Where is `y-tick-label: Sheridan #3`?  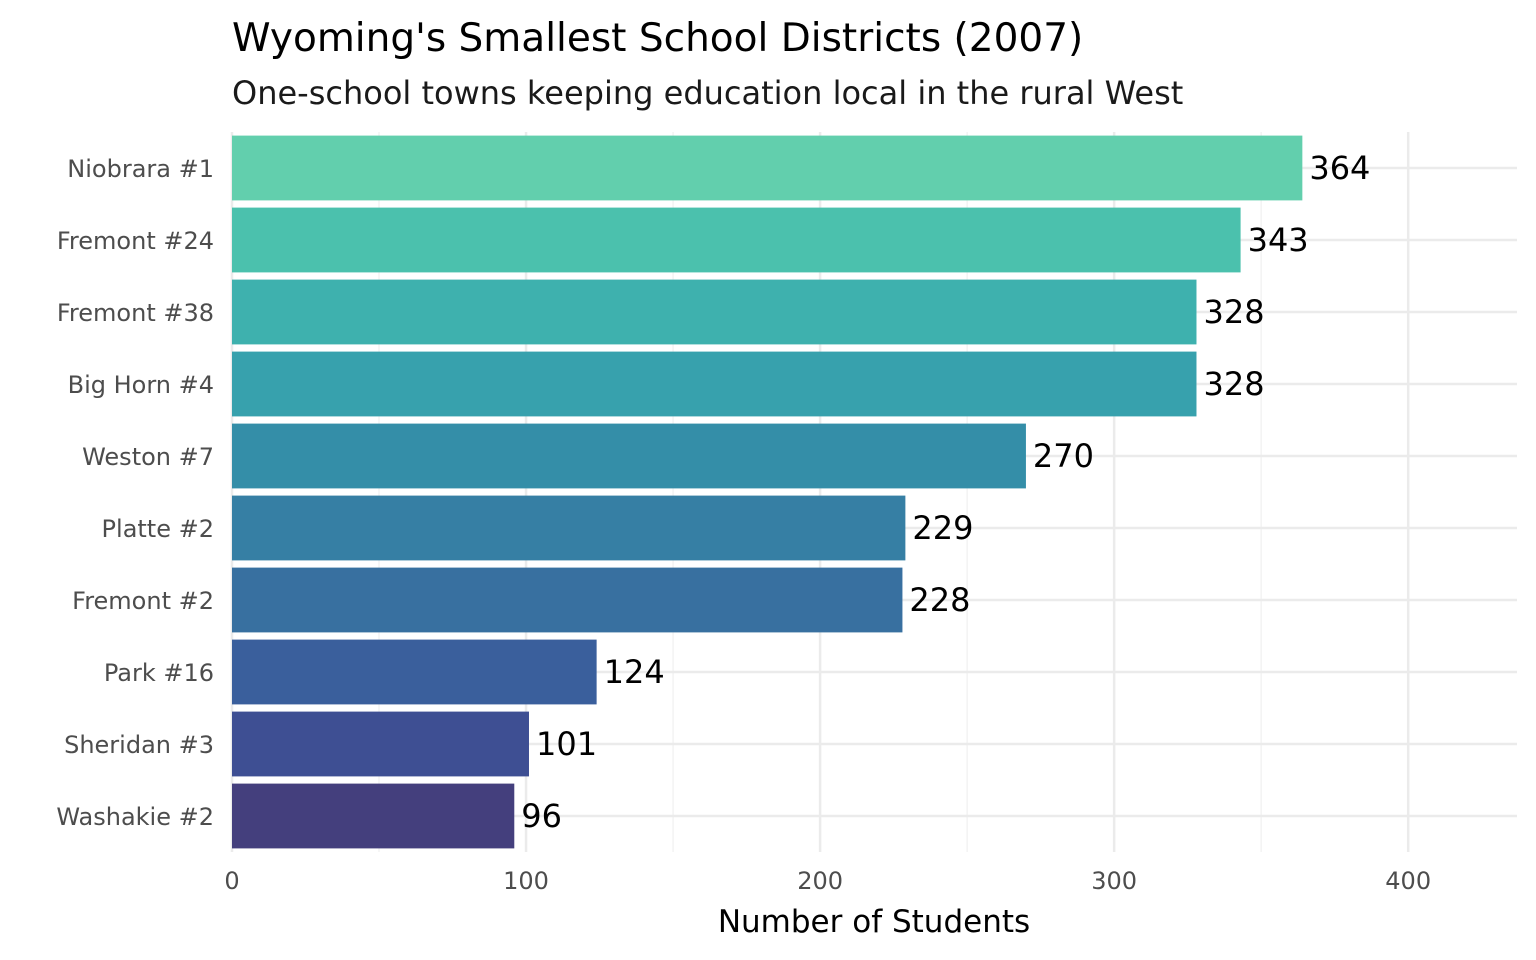 y-tick-label: Sheridan #3 is located at coordinates (139, 745).